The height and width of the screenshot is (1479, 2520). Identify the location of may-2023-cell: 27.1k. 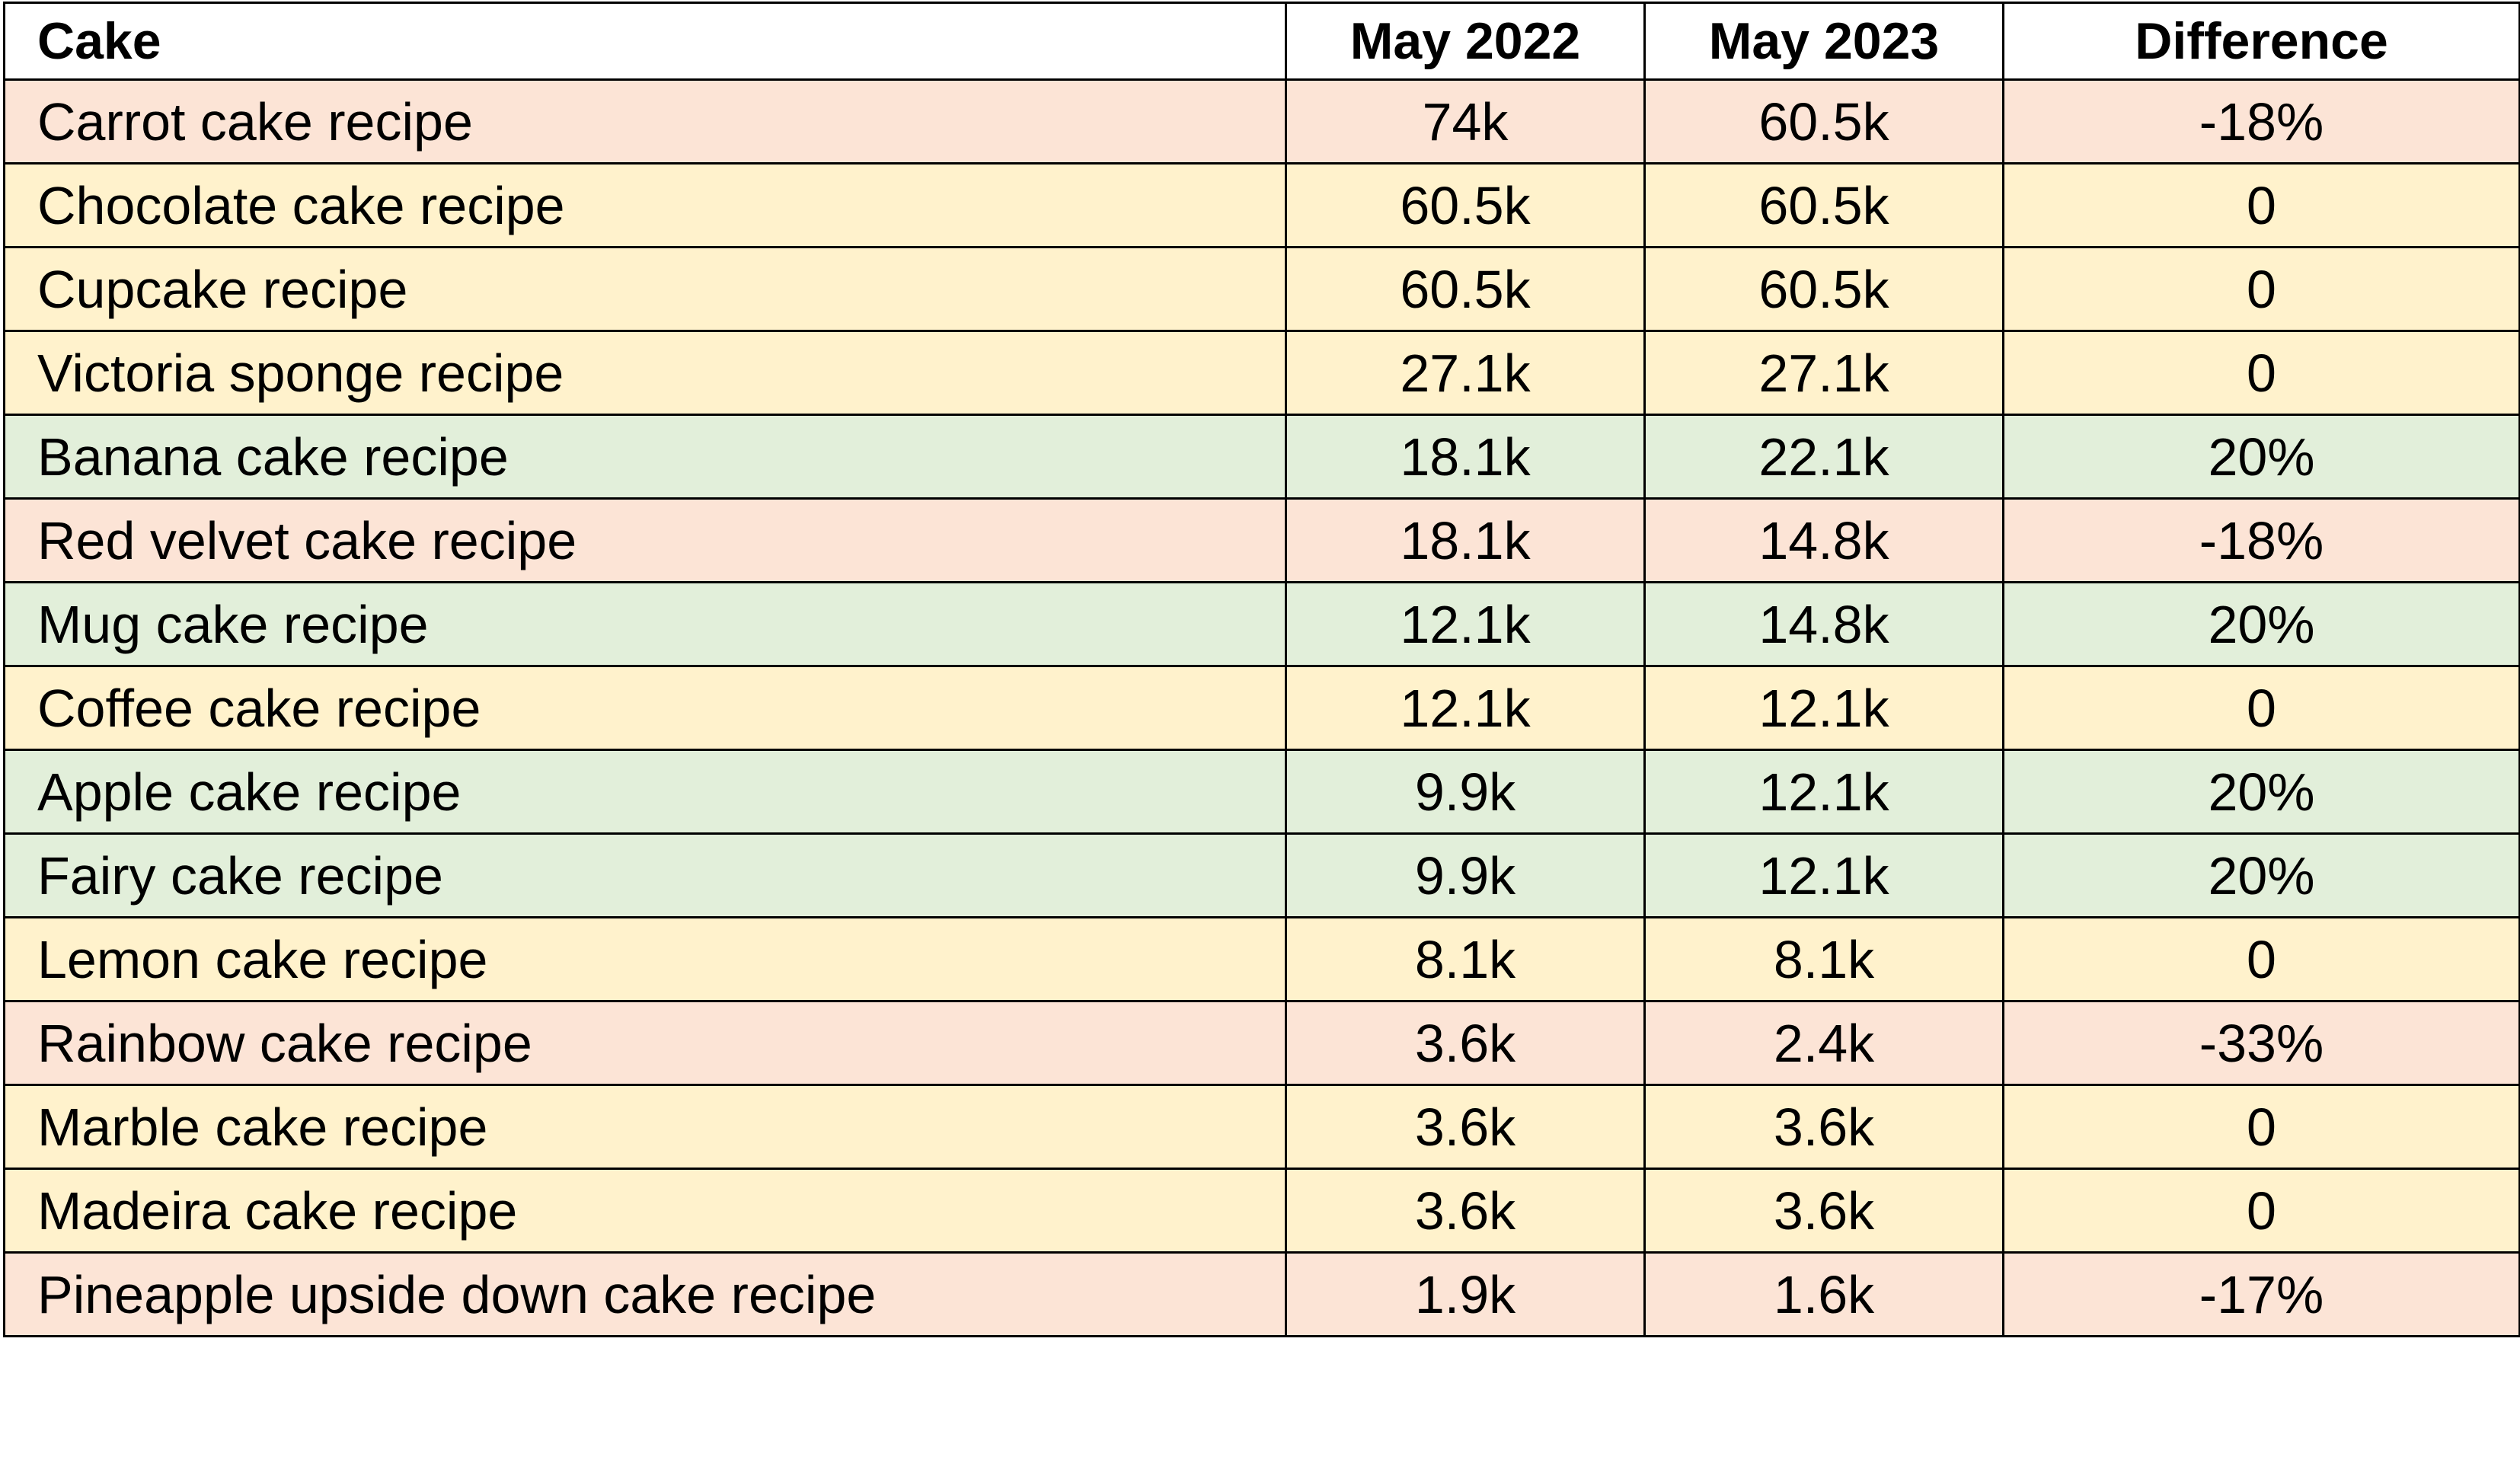
(1823, 373).